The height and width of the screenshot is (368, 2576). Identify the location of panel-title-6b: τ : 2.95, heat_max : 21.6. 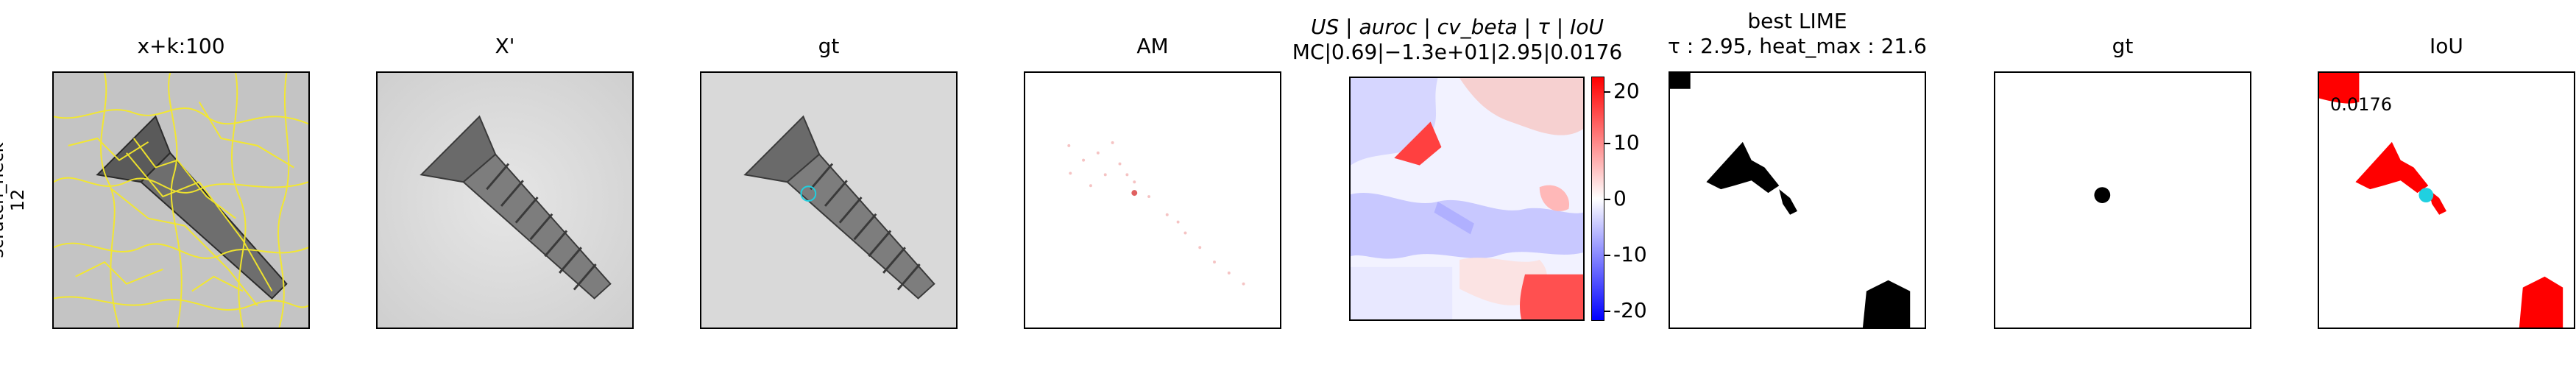
(1798, 46).